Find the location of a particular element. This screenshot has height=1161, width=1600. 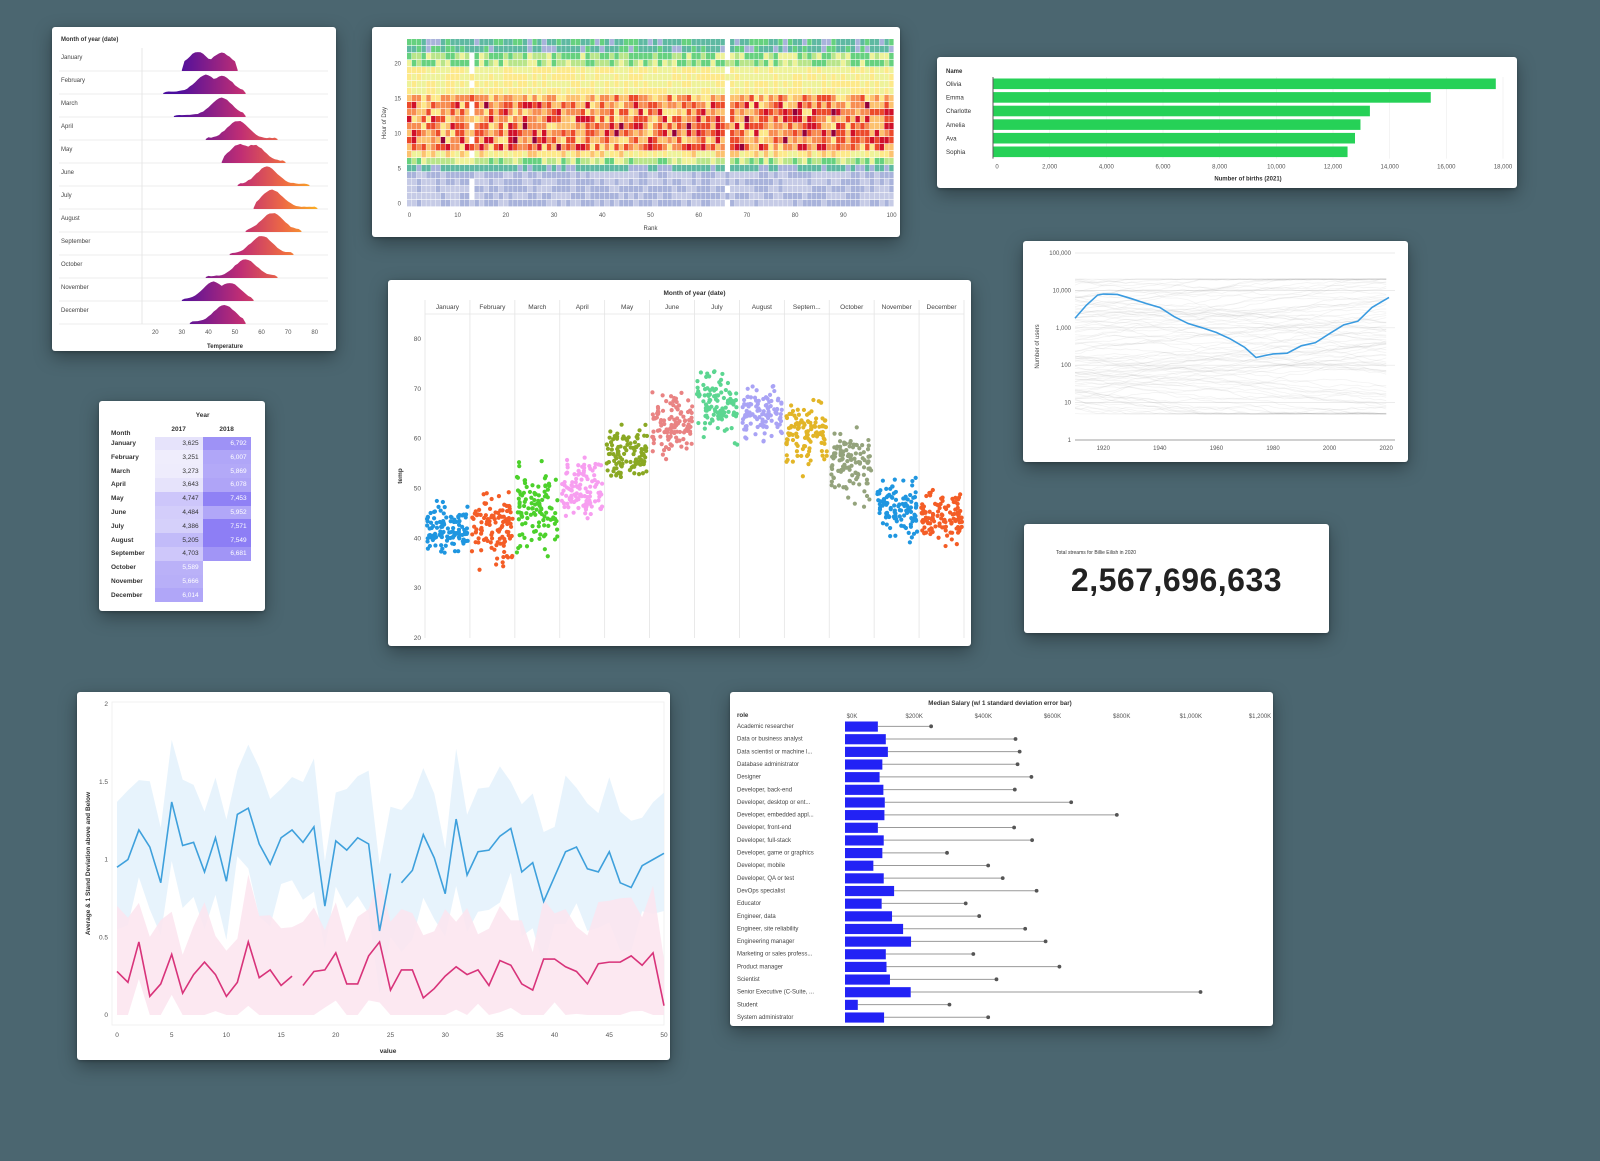

users-x-tick: 1960 is located at coordinates (1217, 449).